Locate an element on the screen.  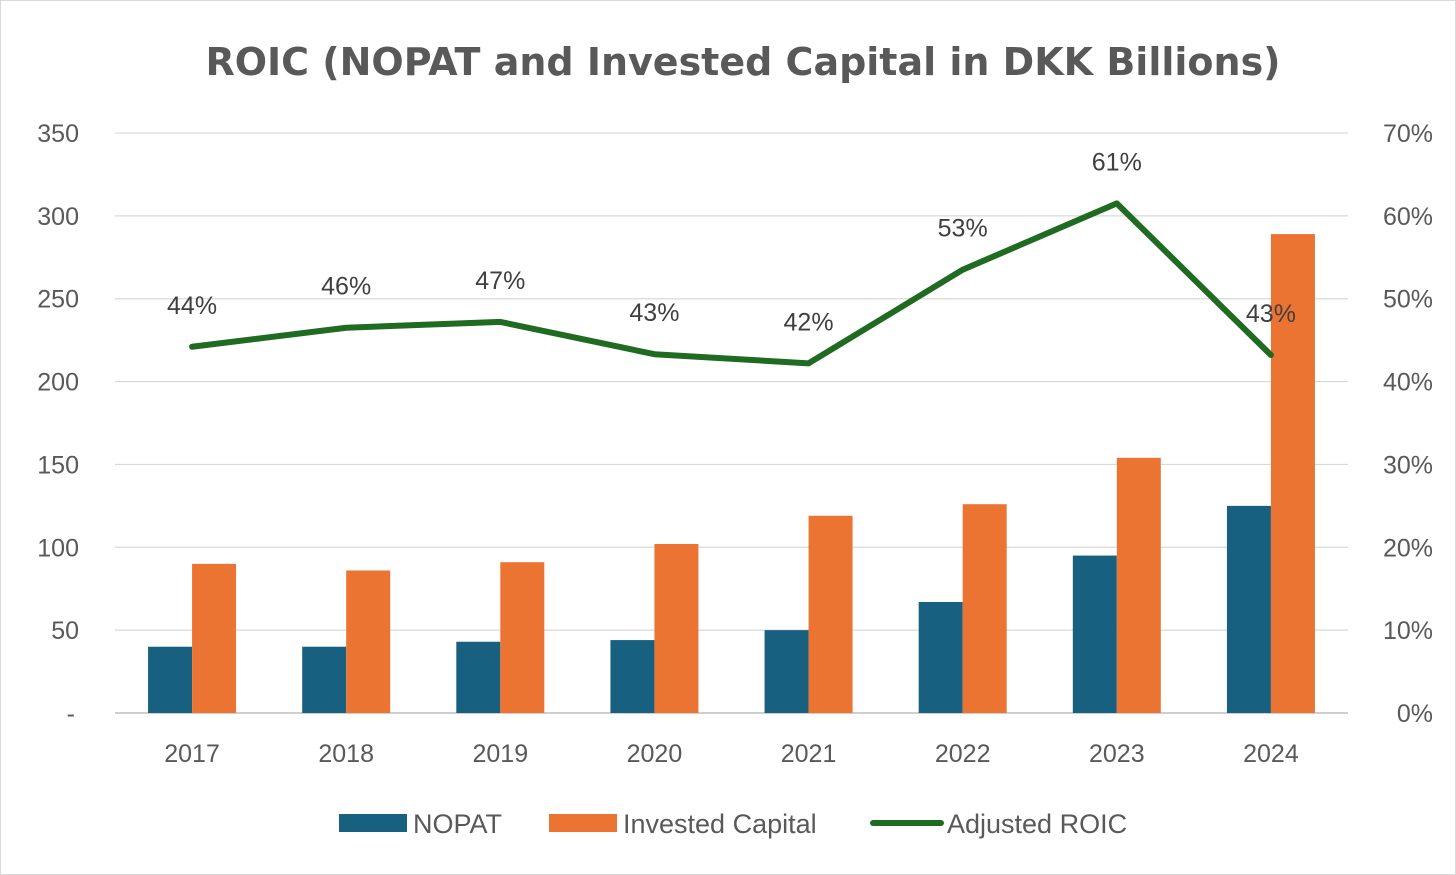
right-tick-label: 60% is located at coordinates (1408, 217).